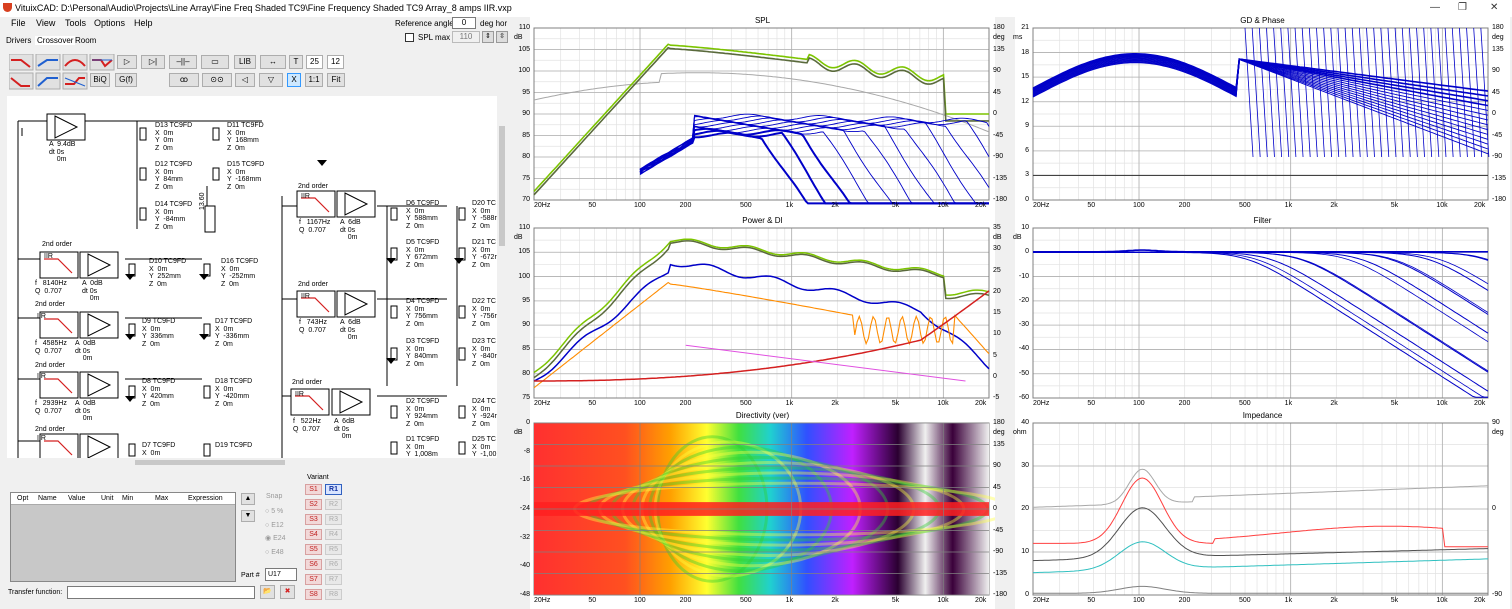 This screenshot has height=609, width=1512. What do you see at coordinates (502, 277) in the screenshot?
I see `schematic-vscroll` at bounding box center [502, 277].